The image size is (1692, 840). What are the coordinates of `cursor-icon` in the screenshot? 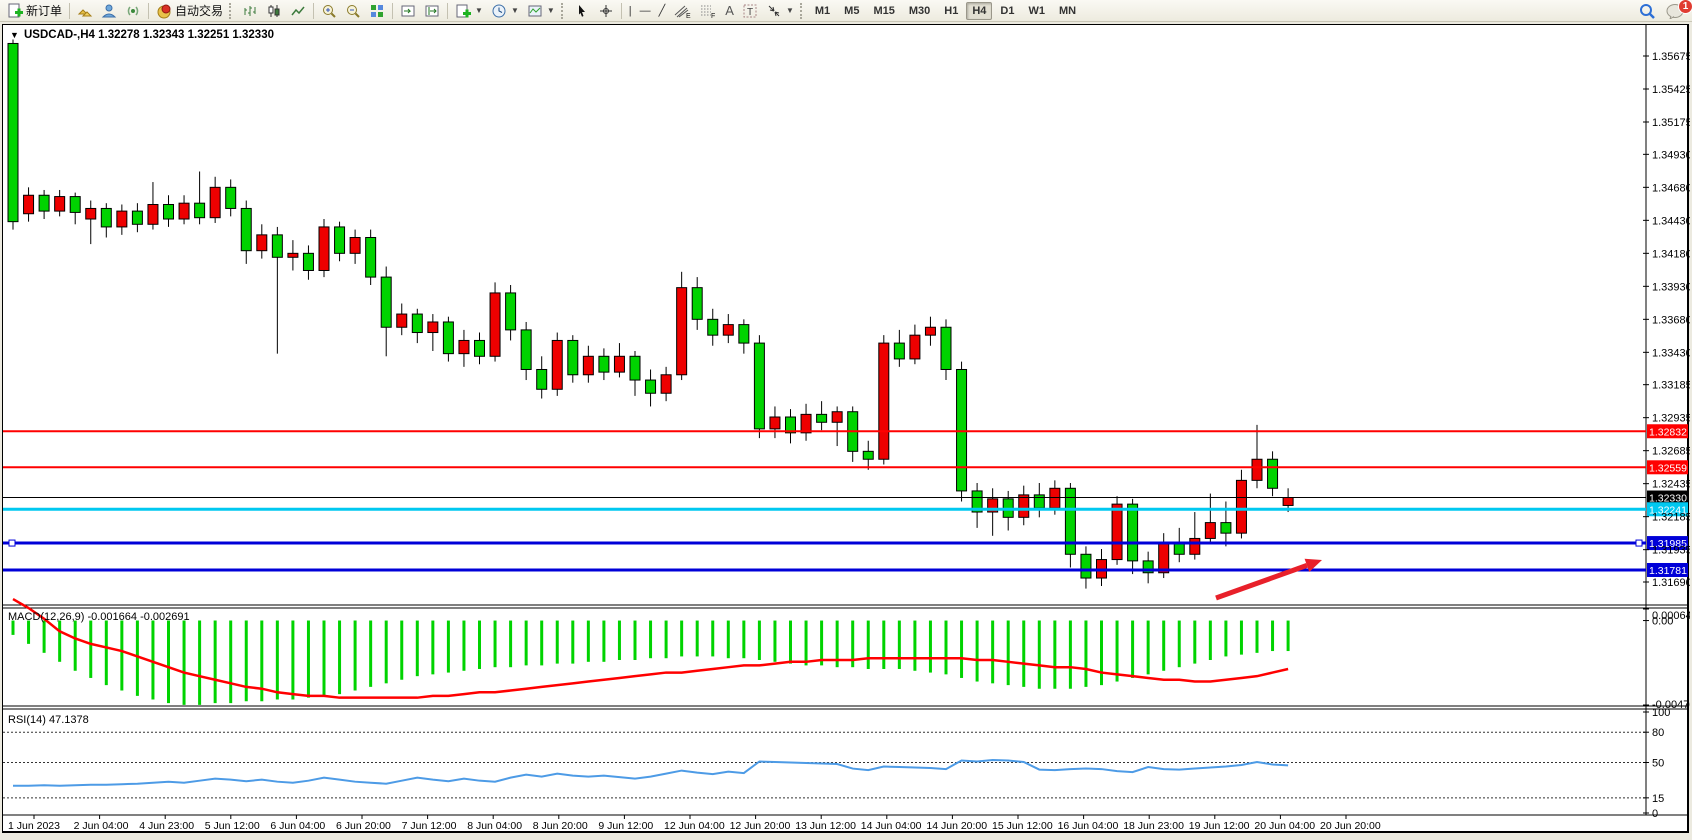 It's located at (581, 10).